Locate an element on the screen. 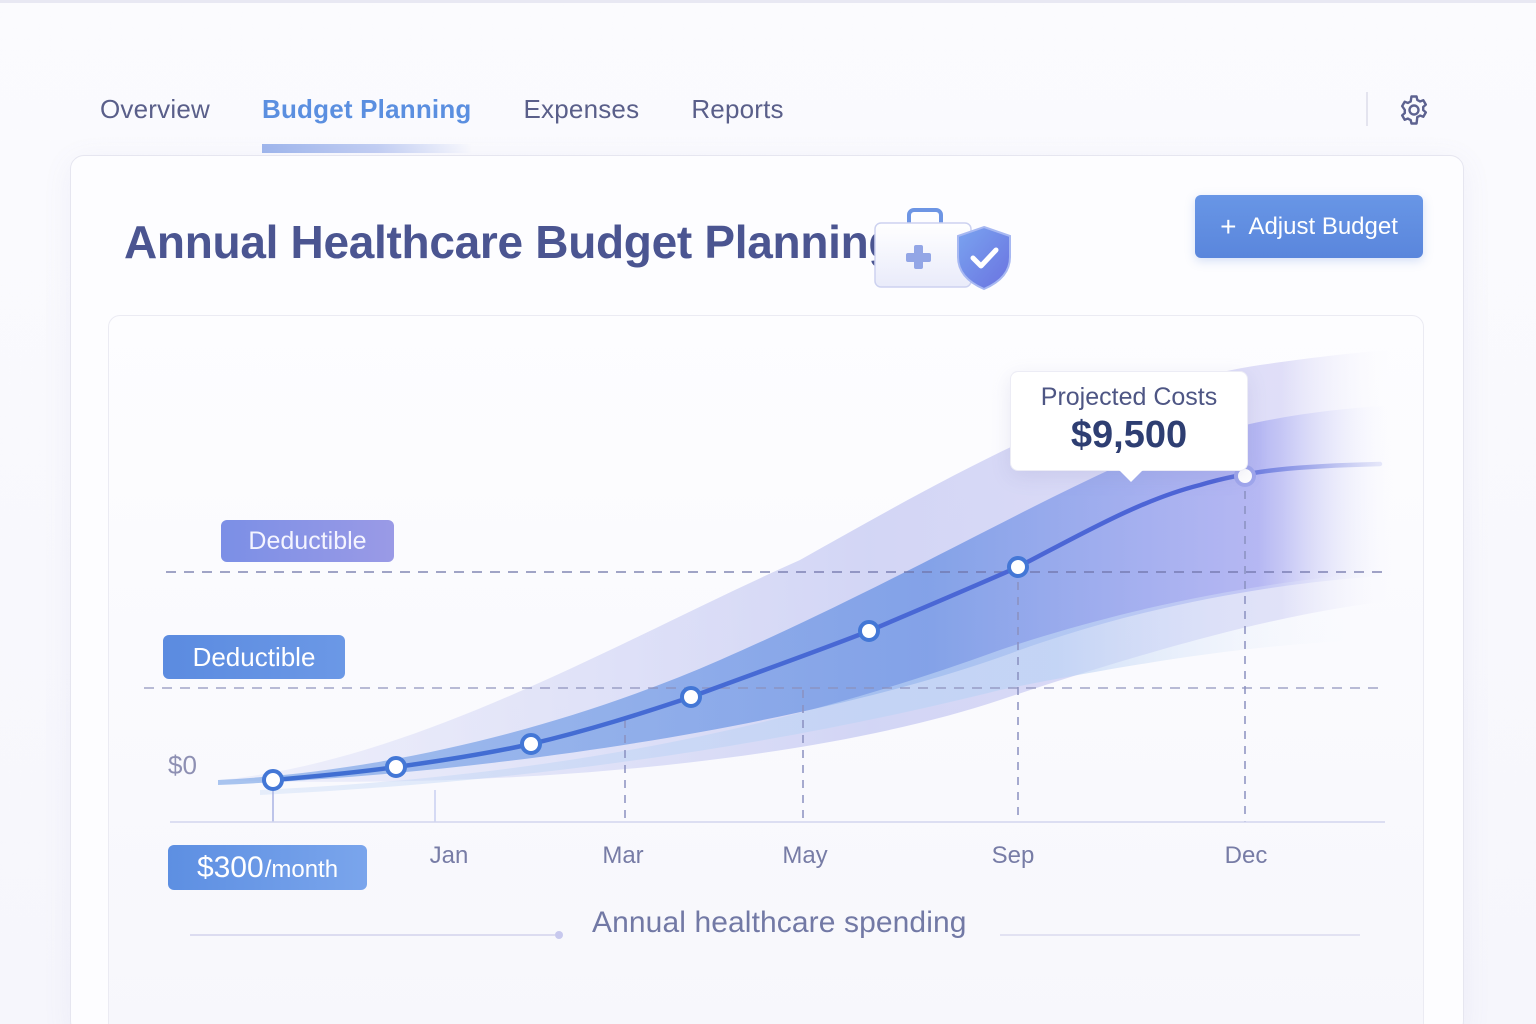  tab-expenses: Expenses is located at coordinates (581, 109).